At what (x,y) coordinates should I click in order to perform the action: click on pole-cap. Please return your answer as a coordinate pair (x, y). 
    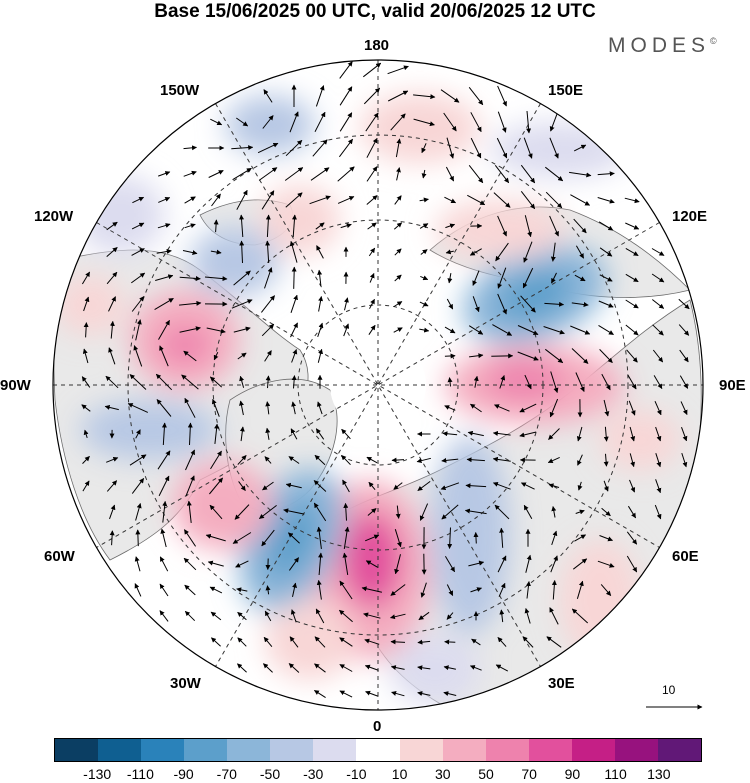
    Looking at the image, I should click on (378, 385).